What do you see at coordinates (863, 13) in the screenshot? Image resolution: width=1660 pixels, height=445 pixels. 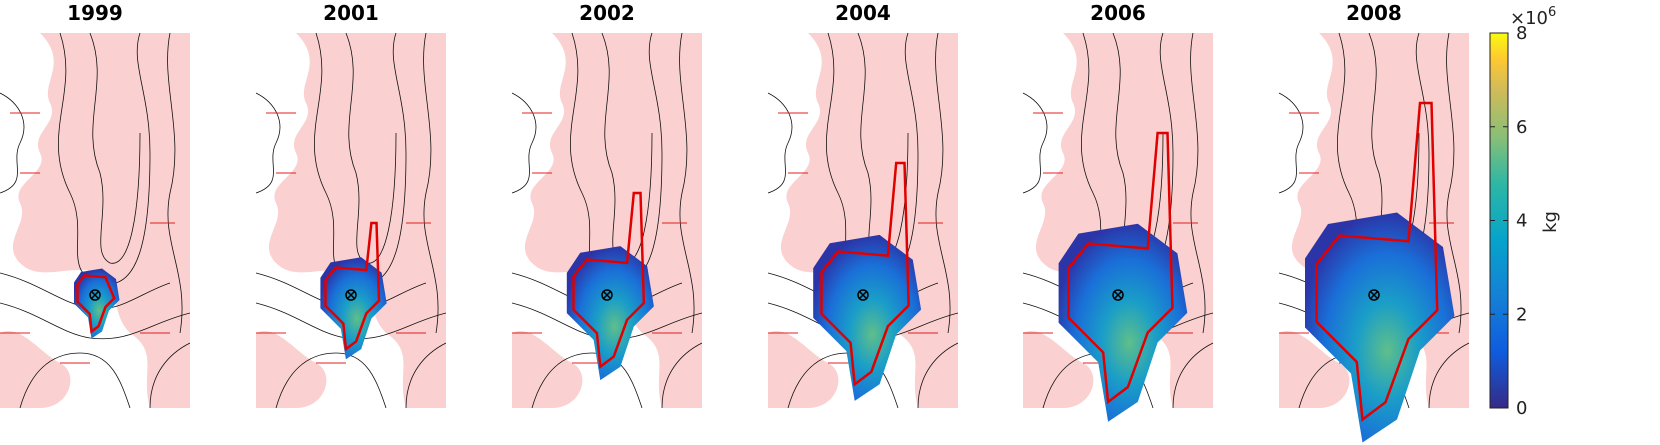 I see `panel-title: 2004` at bounding box center [863, 13].